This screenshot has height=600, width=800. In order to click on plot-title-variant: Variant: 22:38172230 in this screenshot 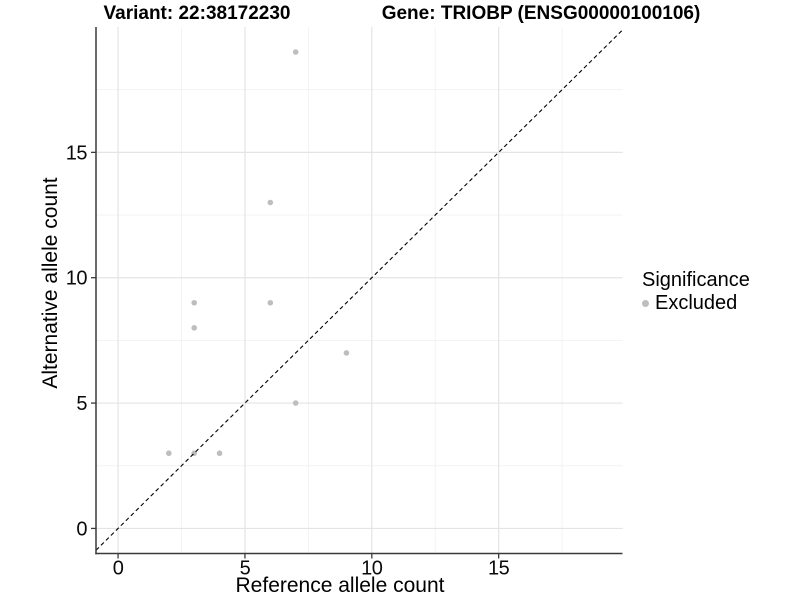, I will do `click(197, 13)`.